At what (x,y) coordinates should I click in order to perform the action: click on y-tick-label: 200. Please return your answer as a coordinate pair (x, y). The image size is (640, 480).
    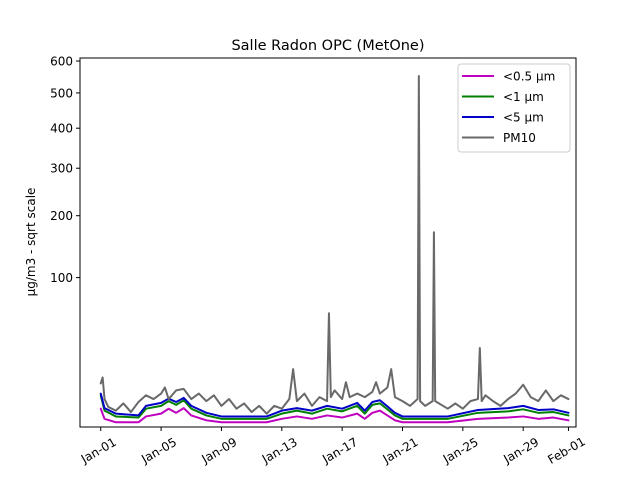
    Looking at the image, I should click on (61, 216).